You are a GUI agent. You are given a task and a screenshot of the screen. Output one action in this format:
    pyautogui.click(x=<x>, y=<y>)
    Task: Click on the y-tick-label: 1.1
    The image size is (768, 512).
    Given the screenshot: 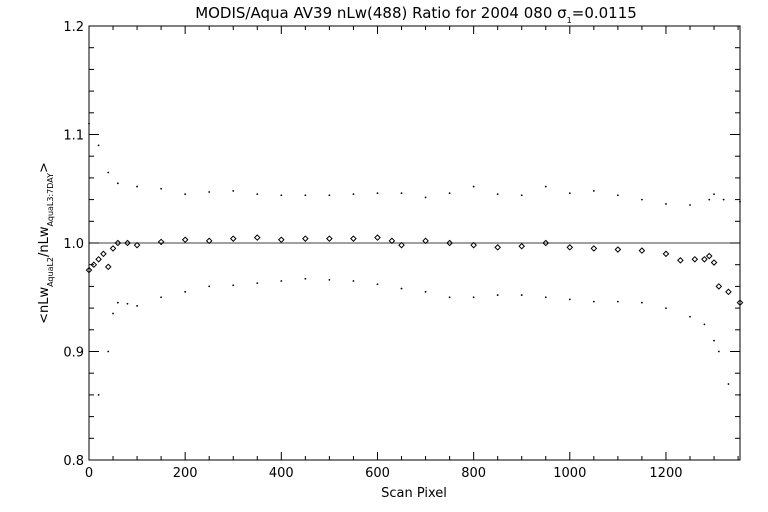 What is the action you would take?
    pyautogui.click(x=73, y=136)
    